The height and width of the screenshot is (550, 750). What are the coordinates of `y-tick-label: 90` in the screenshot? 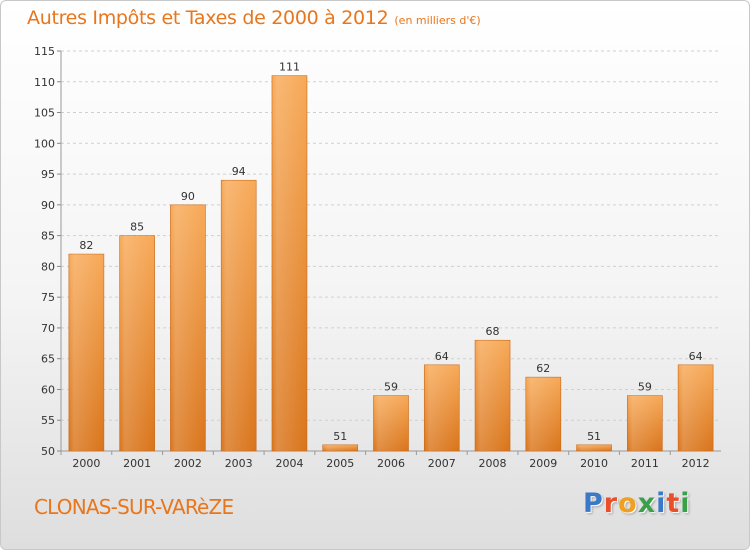 It's located at (48, 205).